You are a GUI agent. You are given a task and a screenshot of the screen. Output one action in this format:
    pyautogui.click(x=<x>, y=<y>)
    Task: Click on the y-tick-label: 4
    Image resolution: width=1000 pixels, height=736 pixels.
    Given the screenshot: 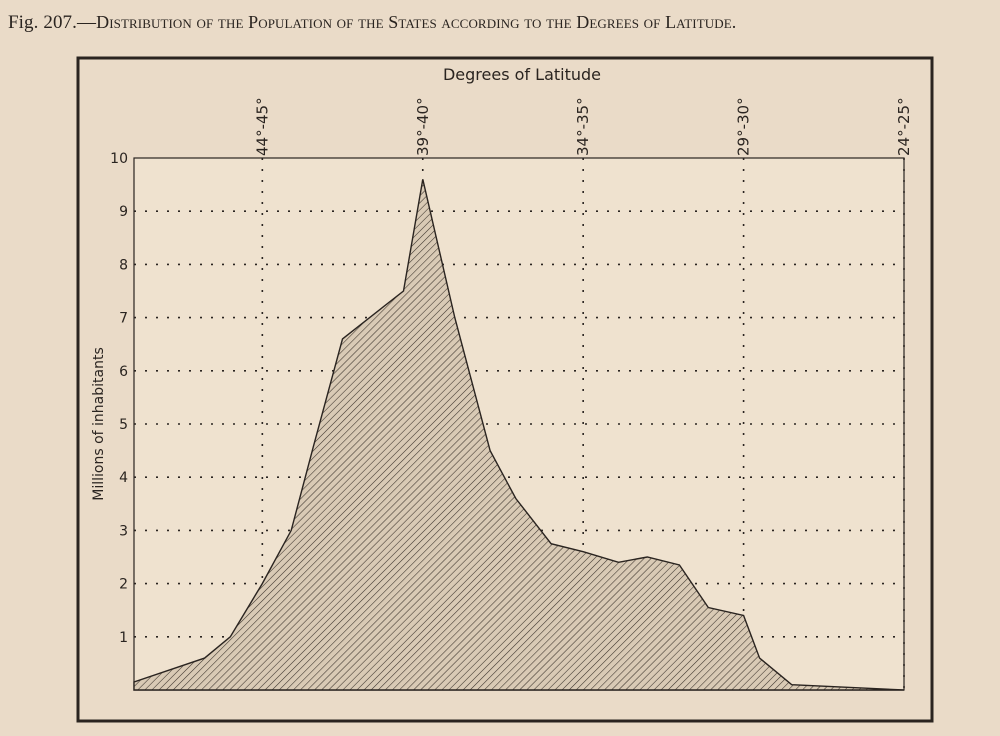 What is the action you would take?
    pyautogui.click(x=123, y=478)
    